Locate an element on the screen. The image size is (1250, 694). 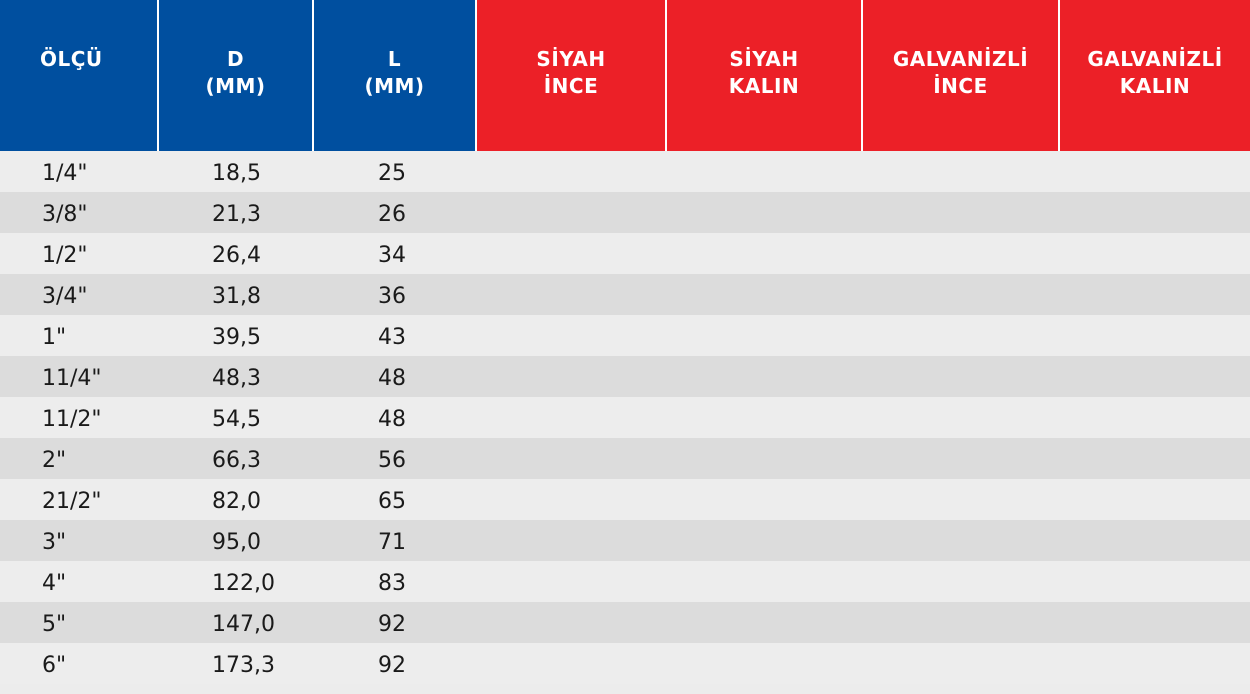
cell-l: 34 is located at coordinates (395, 253).